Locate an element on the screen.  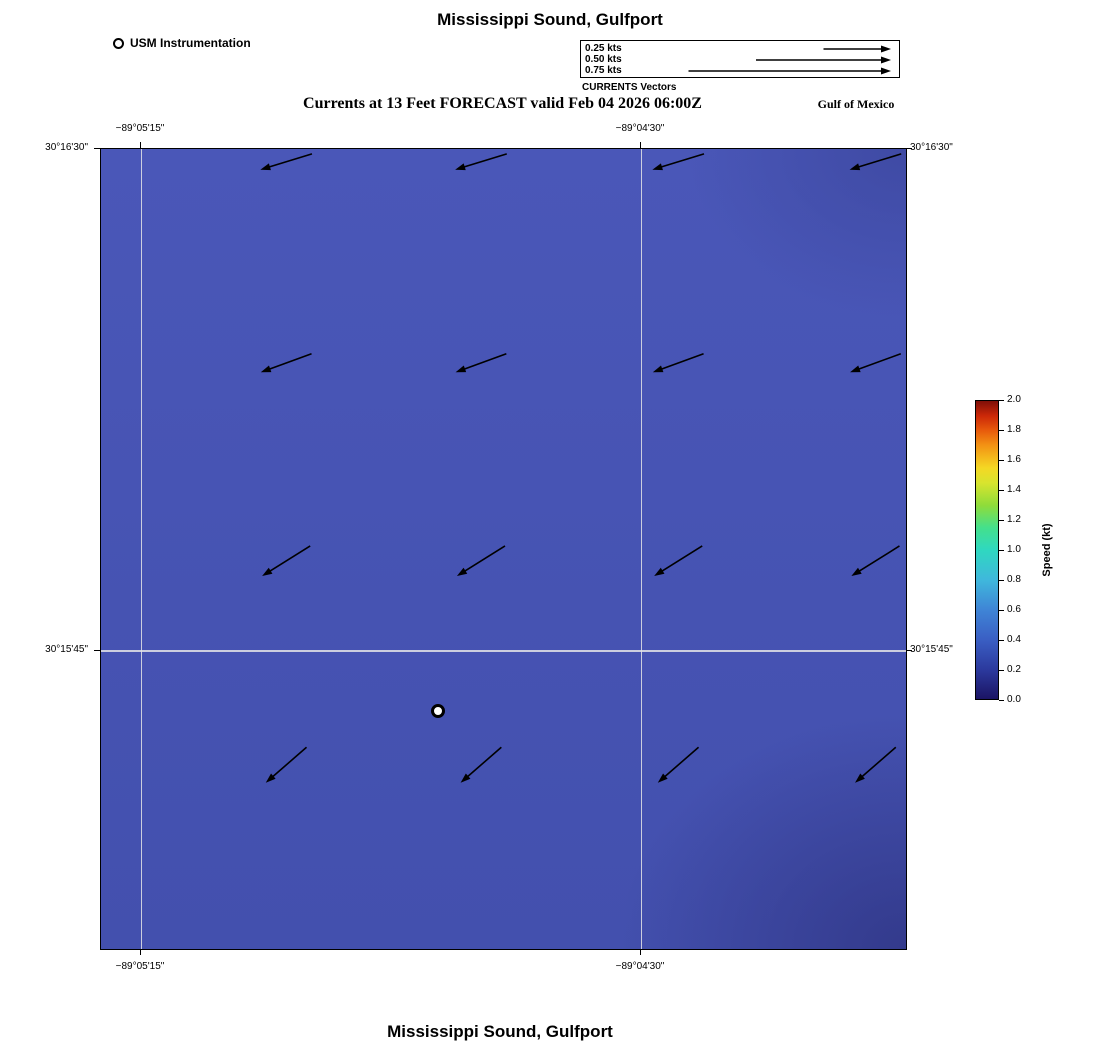
instrumentation-legend: USM Instrumentation is located at coordinates (182, 43).